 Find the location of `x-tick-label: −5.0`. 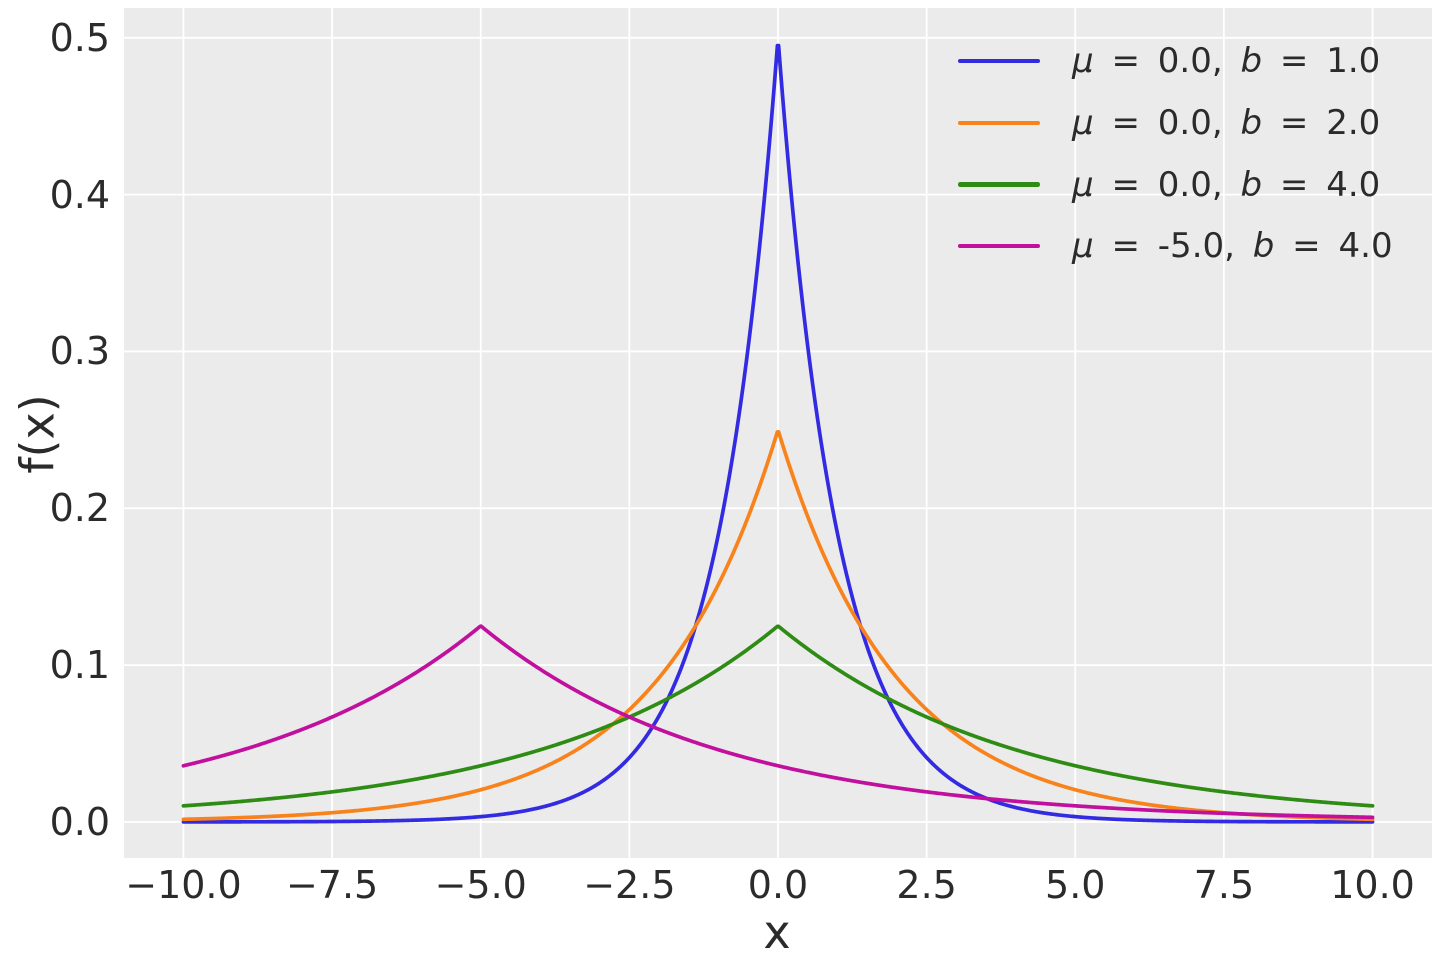

x-tick-label: −5.0 is located at coordinates (480, 885).